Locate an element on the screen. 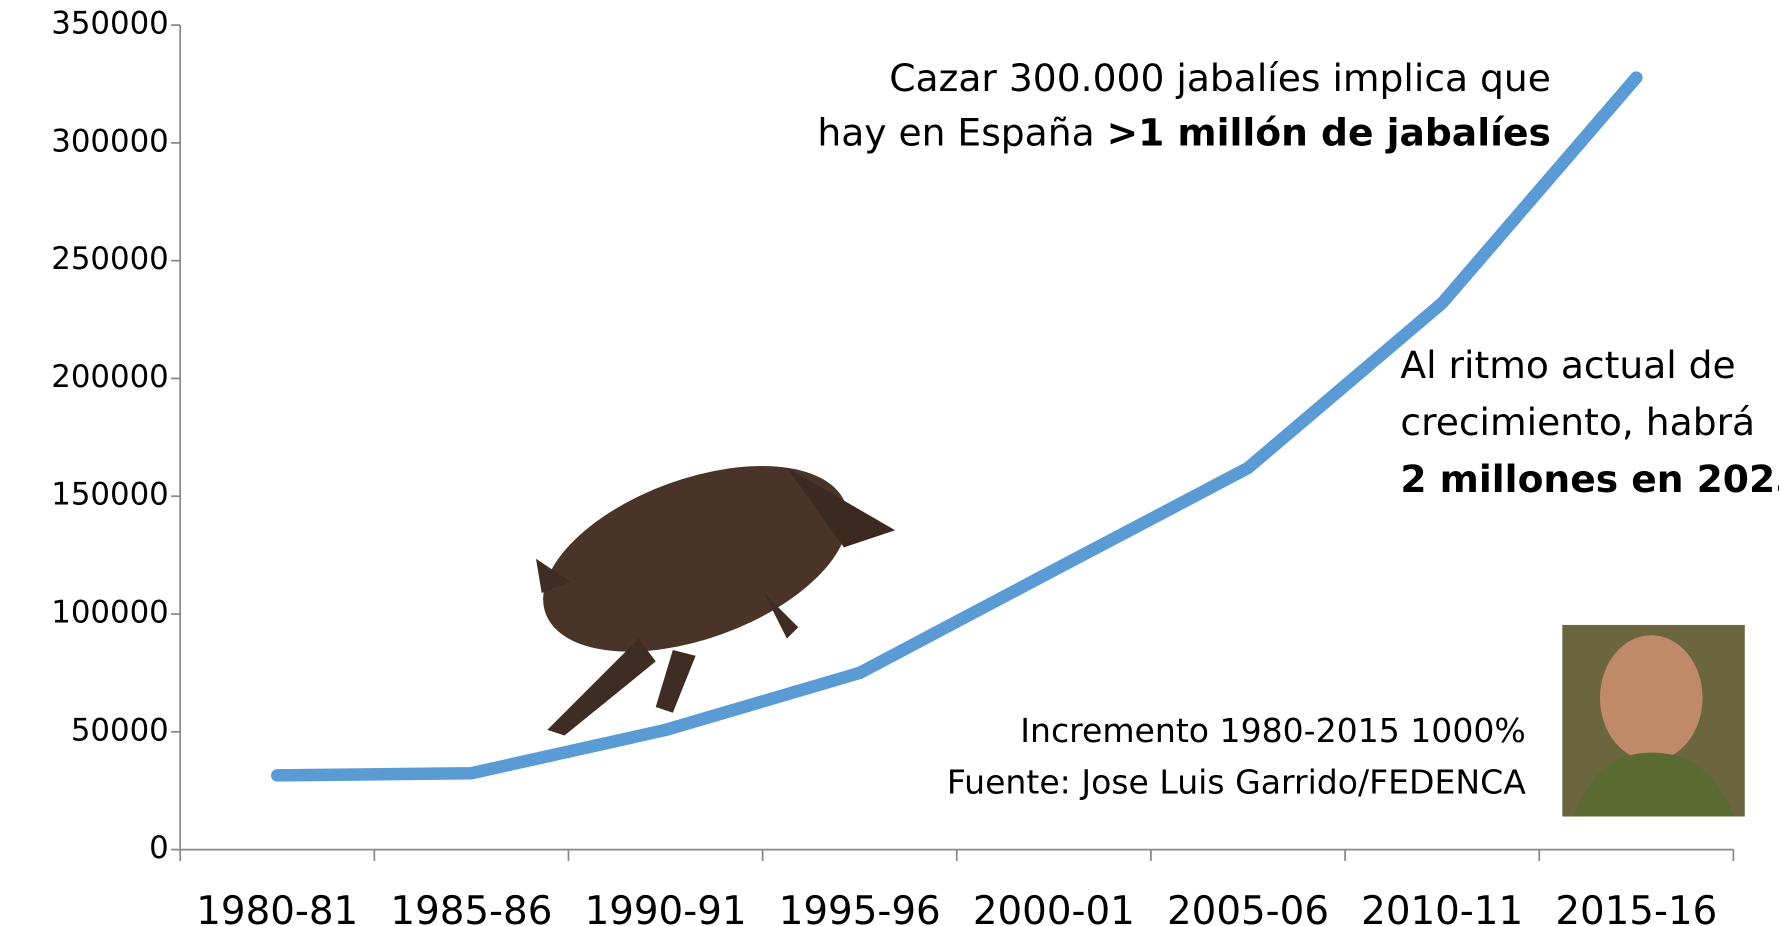 The height and width of the screenshot is (926, 1779). annotation-part: Incremento 1980-2015 1000% is located at coordinates (1273, 730).